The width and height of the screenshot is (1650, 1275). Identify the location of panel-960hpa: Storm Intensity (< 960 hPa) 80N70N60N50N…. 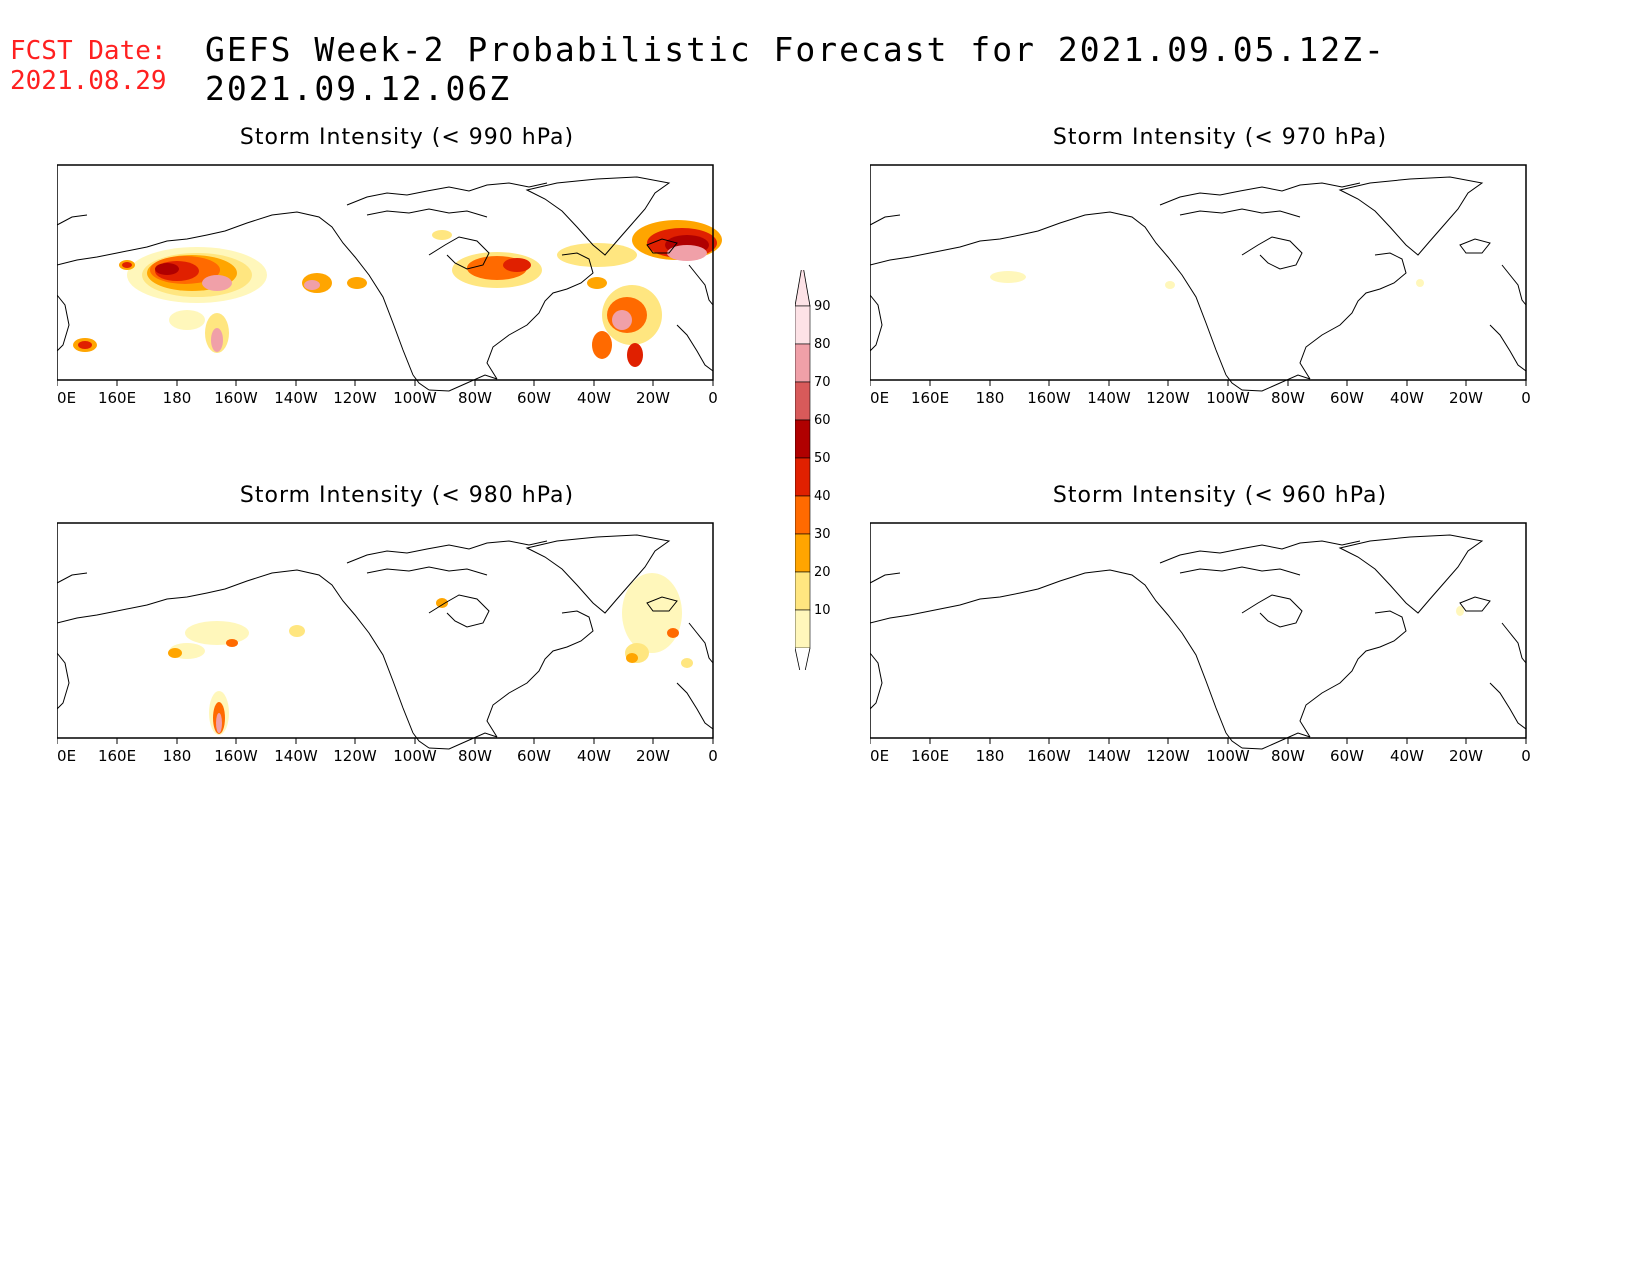
(1250, 643).